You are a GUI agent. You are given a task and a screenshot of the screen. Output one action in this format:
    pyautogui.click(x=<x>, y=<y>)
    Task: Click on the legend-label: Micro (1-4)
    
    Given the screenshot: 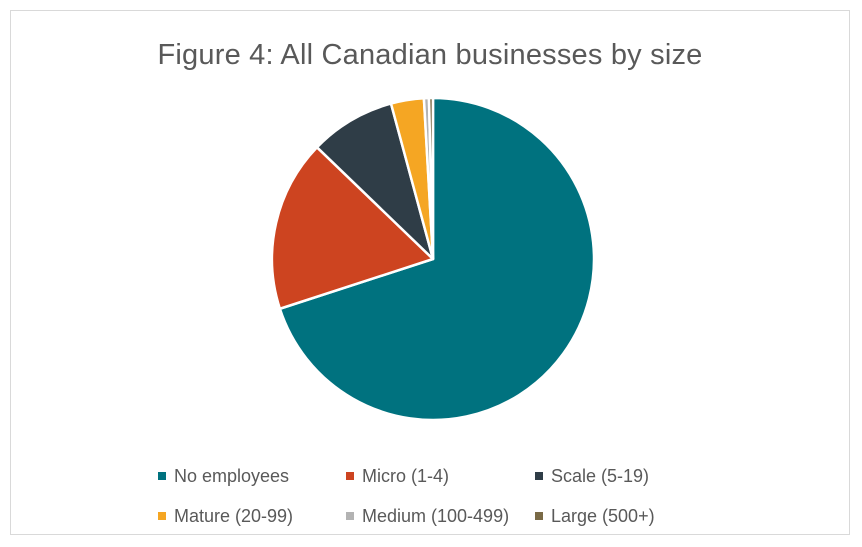 What is the action you would take?
    pyautogui.click(x=406, y=475)
    